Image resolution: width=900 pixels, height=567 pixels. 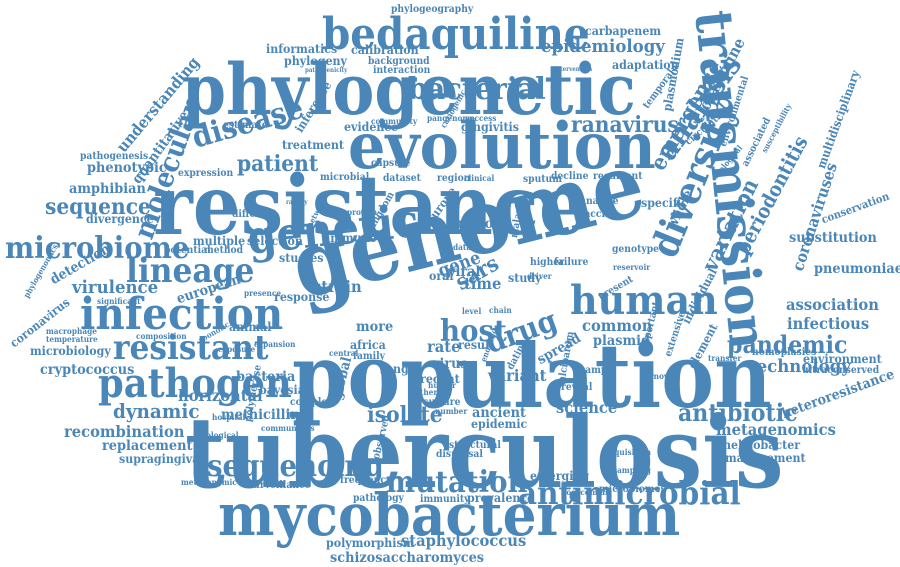 I want to click on word-significant: significant, so click(x=119, y=301).